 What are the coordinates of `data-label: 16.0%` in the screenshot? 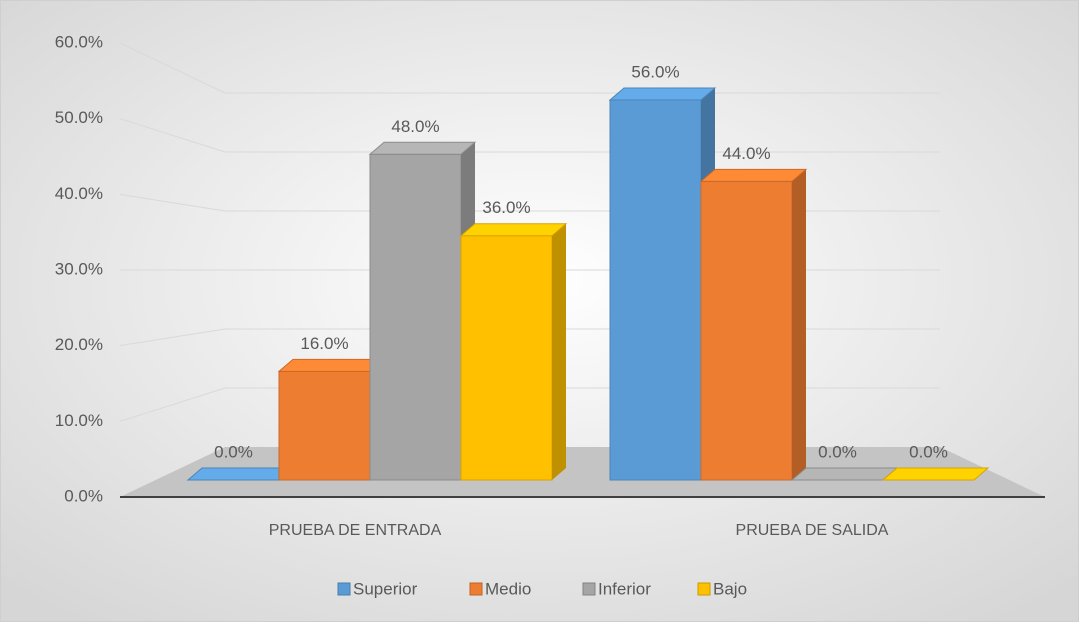 It's located at (324, 343).